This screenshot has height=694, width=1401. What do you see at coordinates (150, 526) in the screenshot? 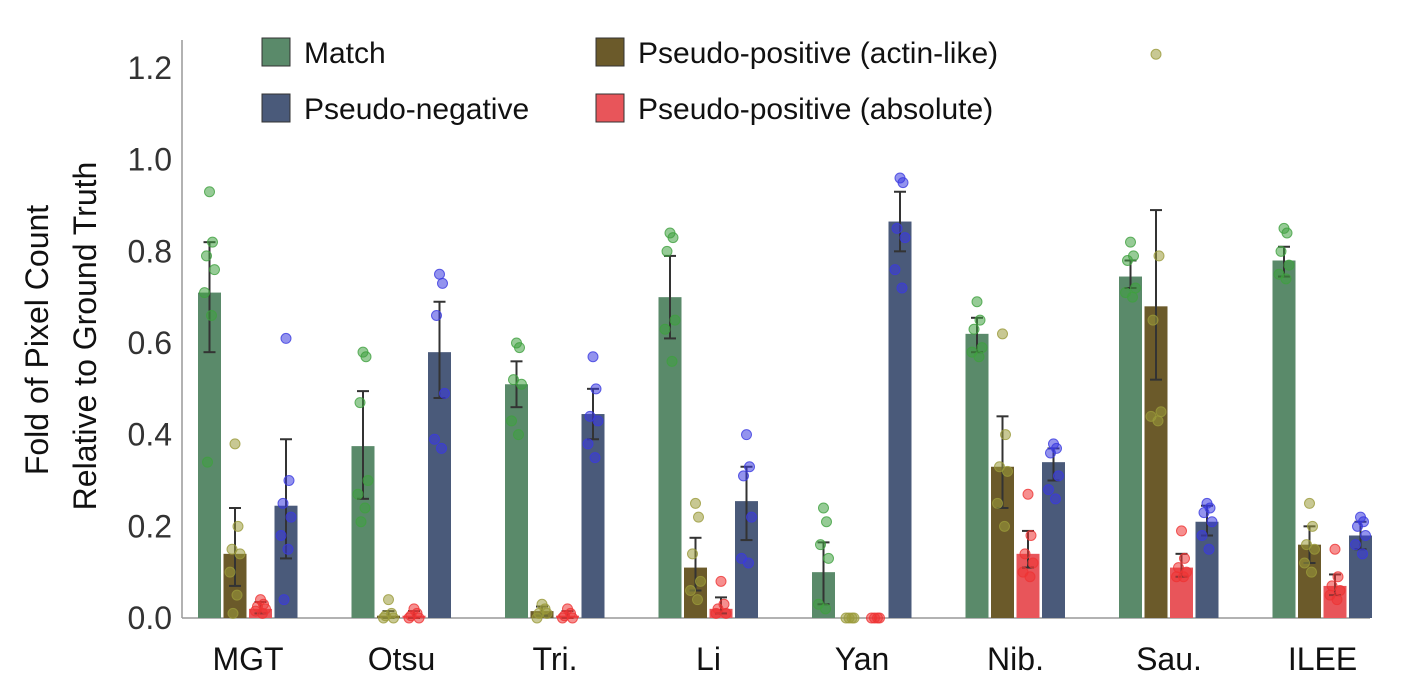
I see `y-tick-label: 0.2` at bounding box center [150, 526].